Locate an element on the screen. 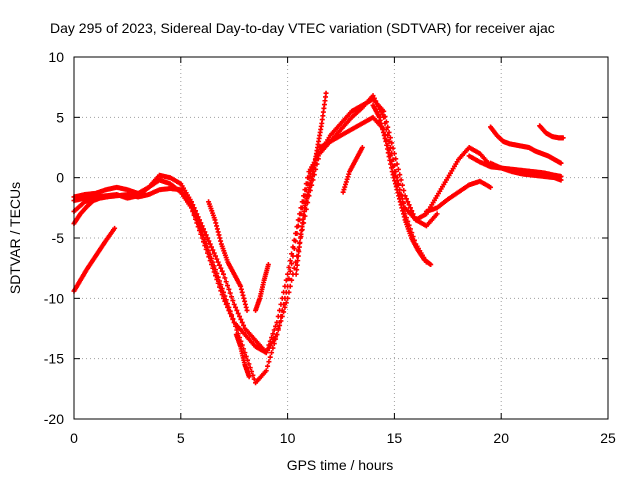  x-axis-label: GPS time / hours is located at coordinates (340, 465).